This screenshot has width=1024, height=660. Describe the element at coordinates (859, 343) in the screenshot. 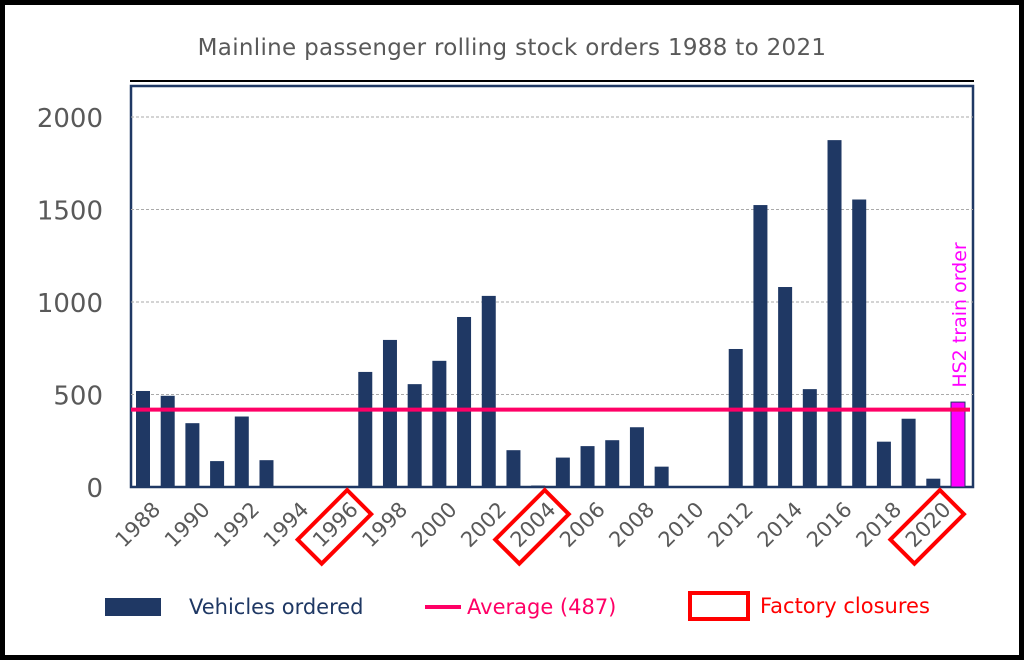

I see `bar-2017` at that location.